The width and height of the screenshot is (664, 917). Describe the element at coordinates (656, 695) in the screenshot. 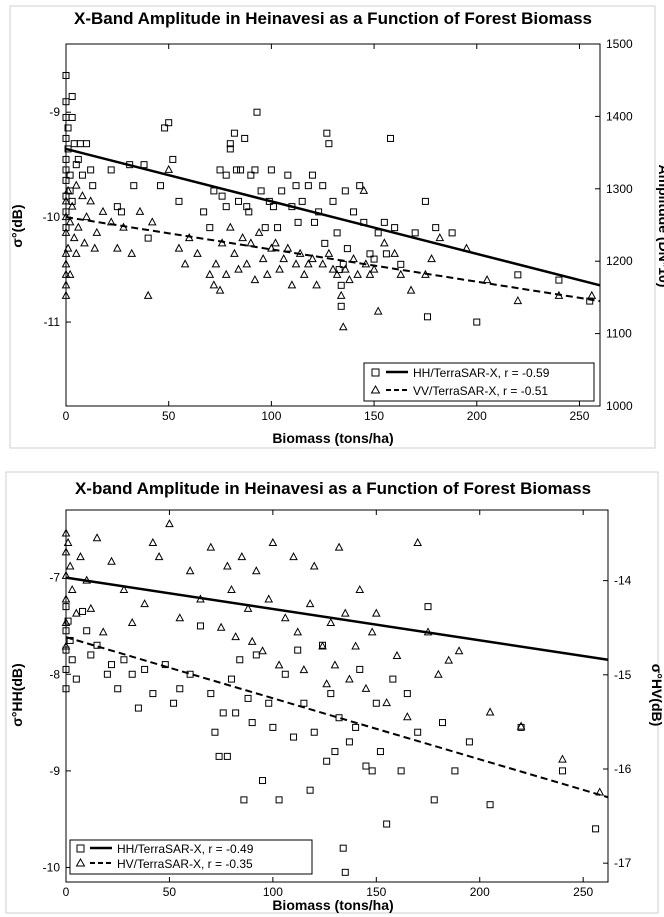

I see `chart-2-y2label: σ°HV(dB)` at that location.